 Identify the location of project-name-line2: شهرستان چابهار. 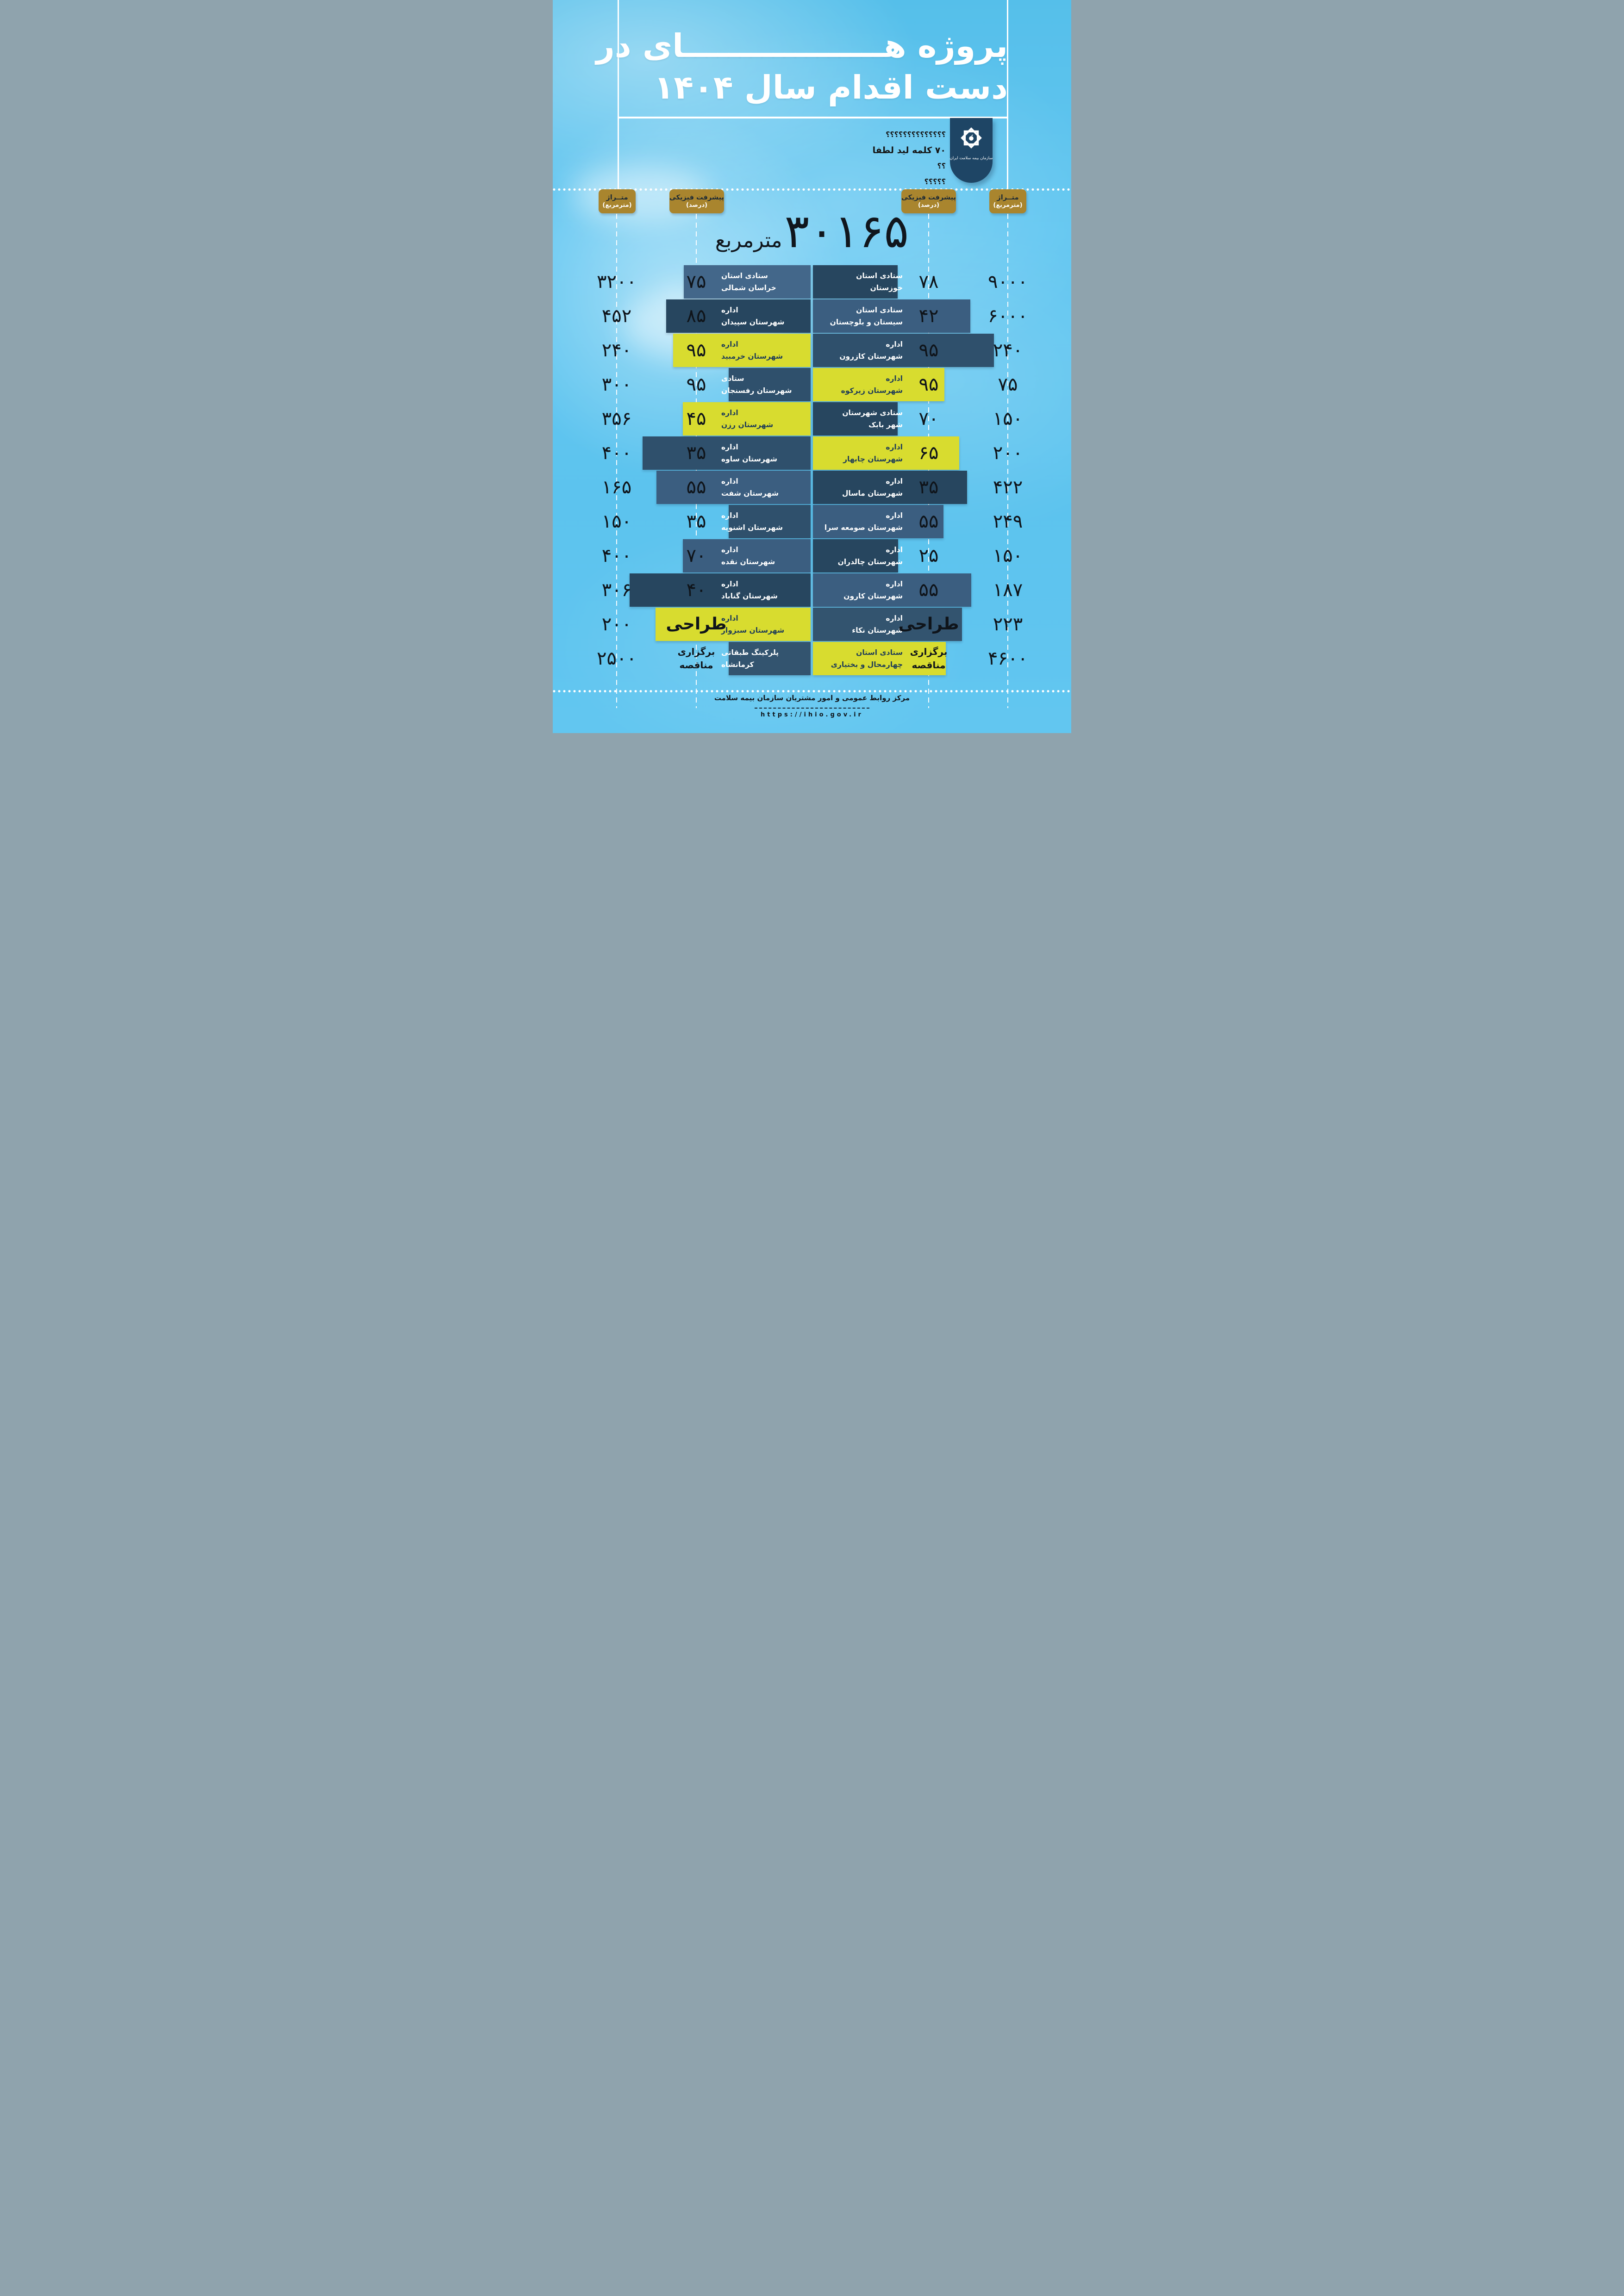
(873, 459).